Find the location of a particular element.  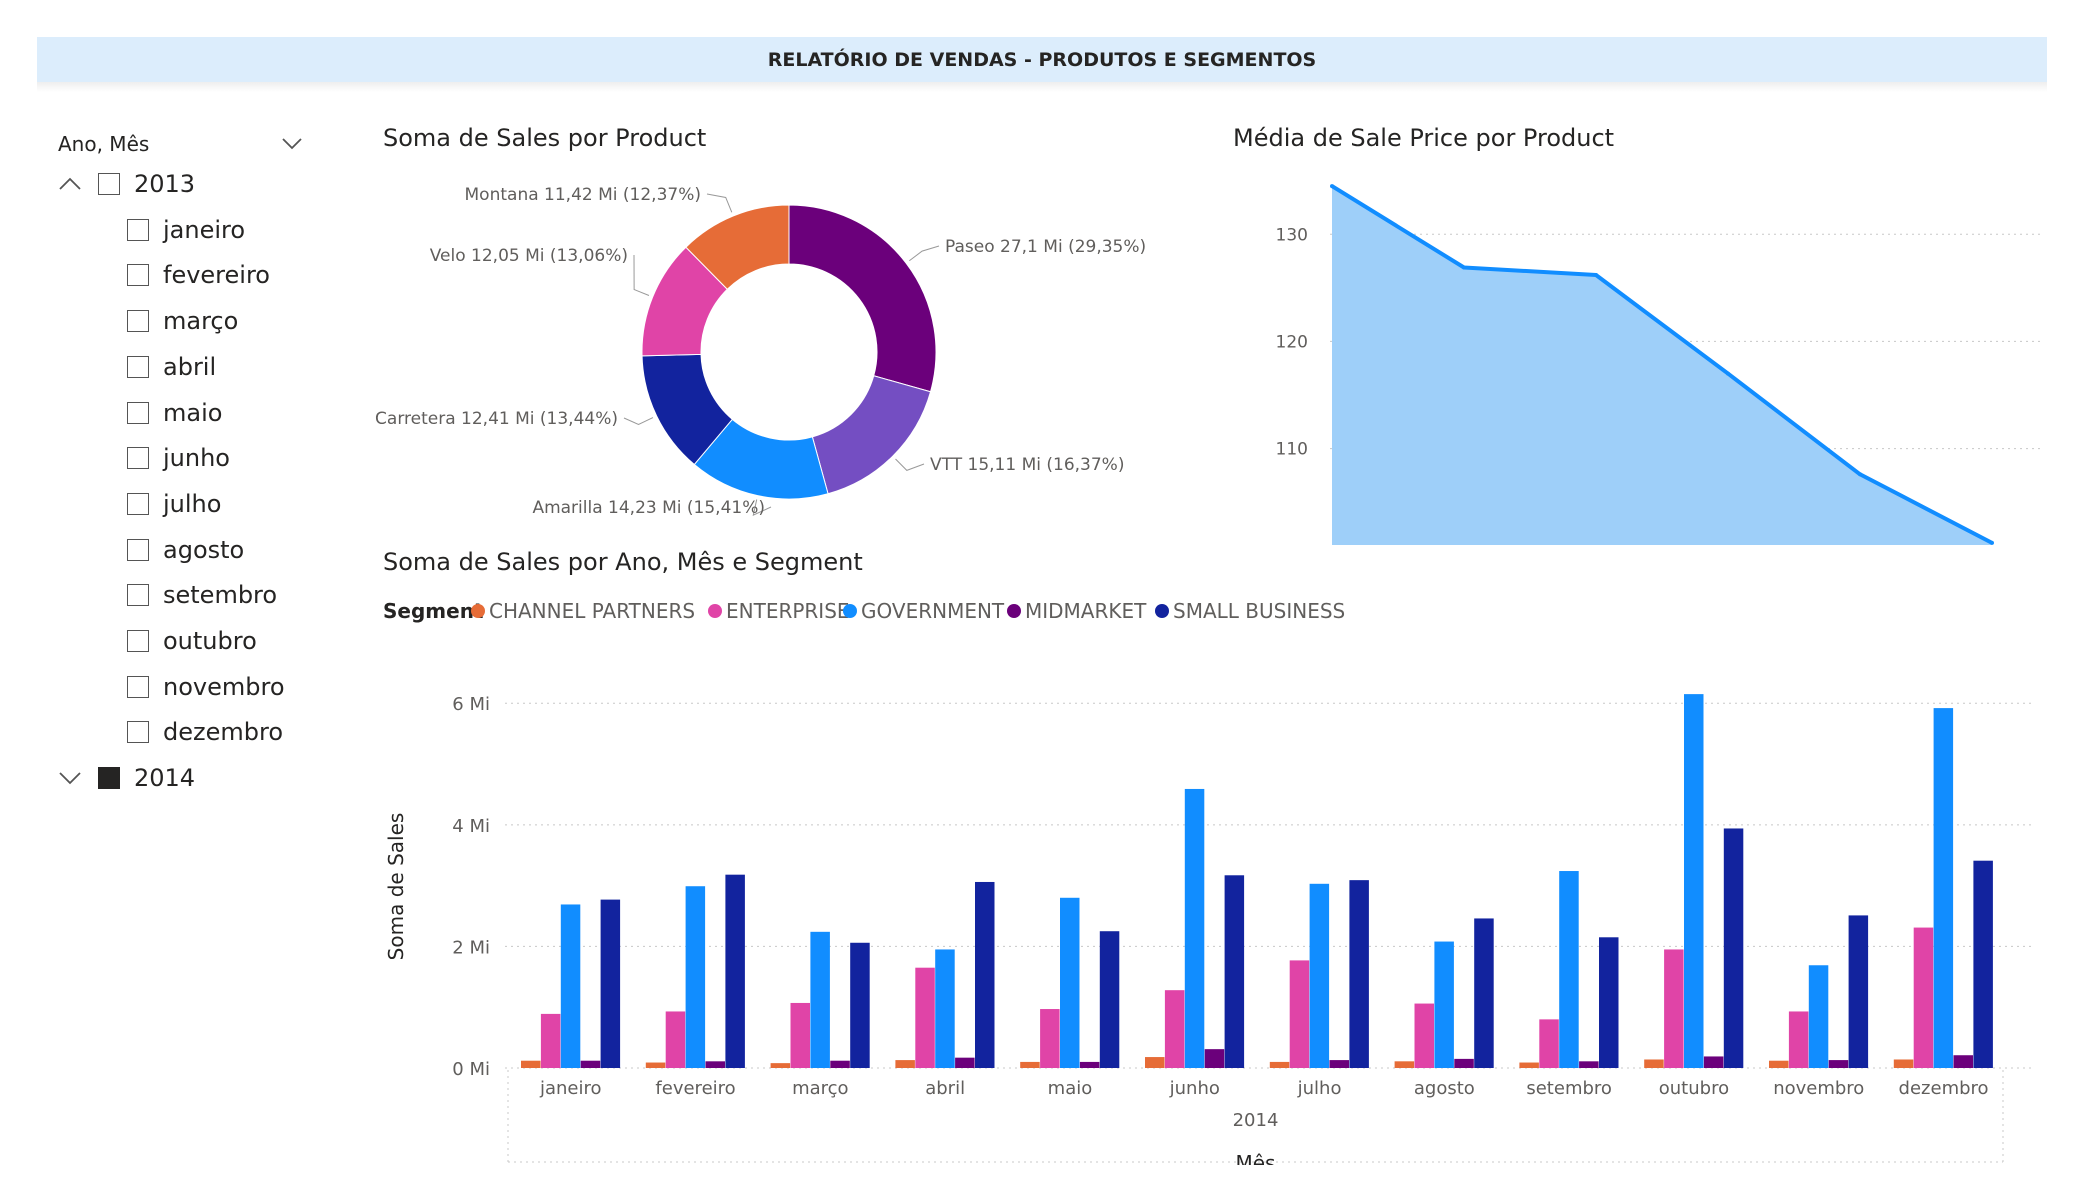

slicer-month-fevereiro: fevereiro is located at coordinates (198, 275).